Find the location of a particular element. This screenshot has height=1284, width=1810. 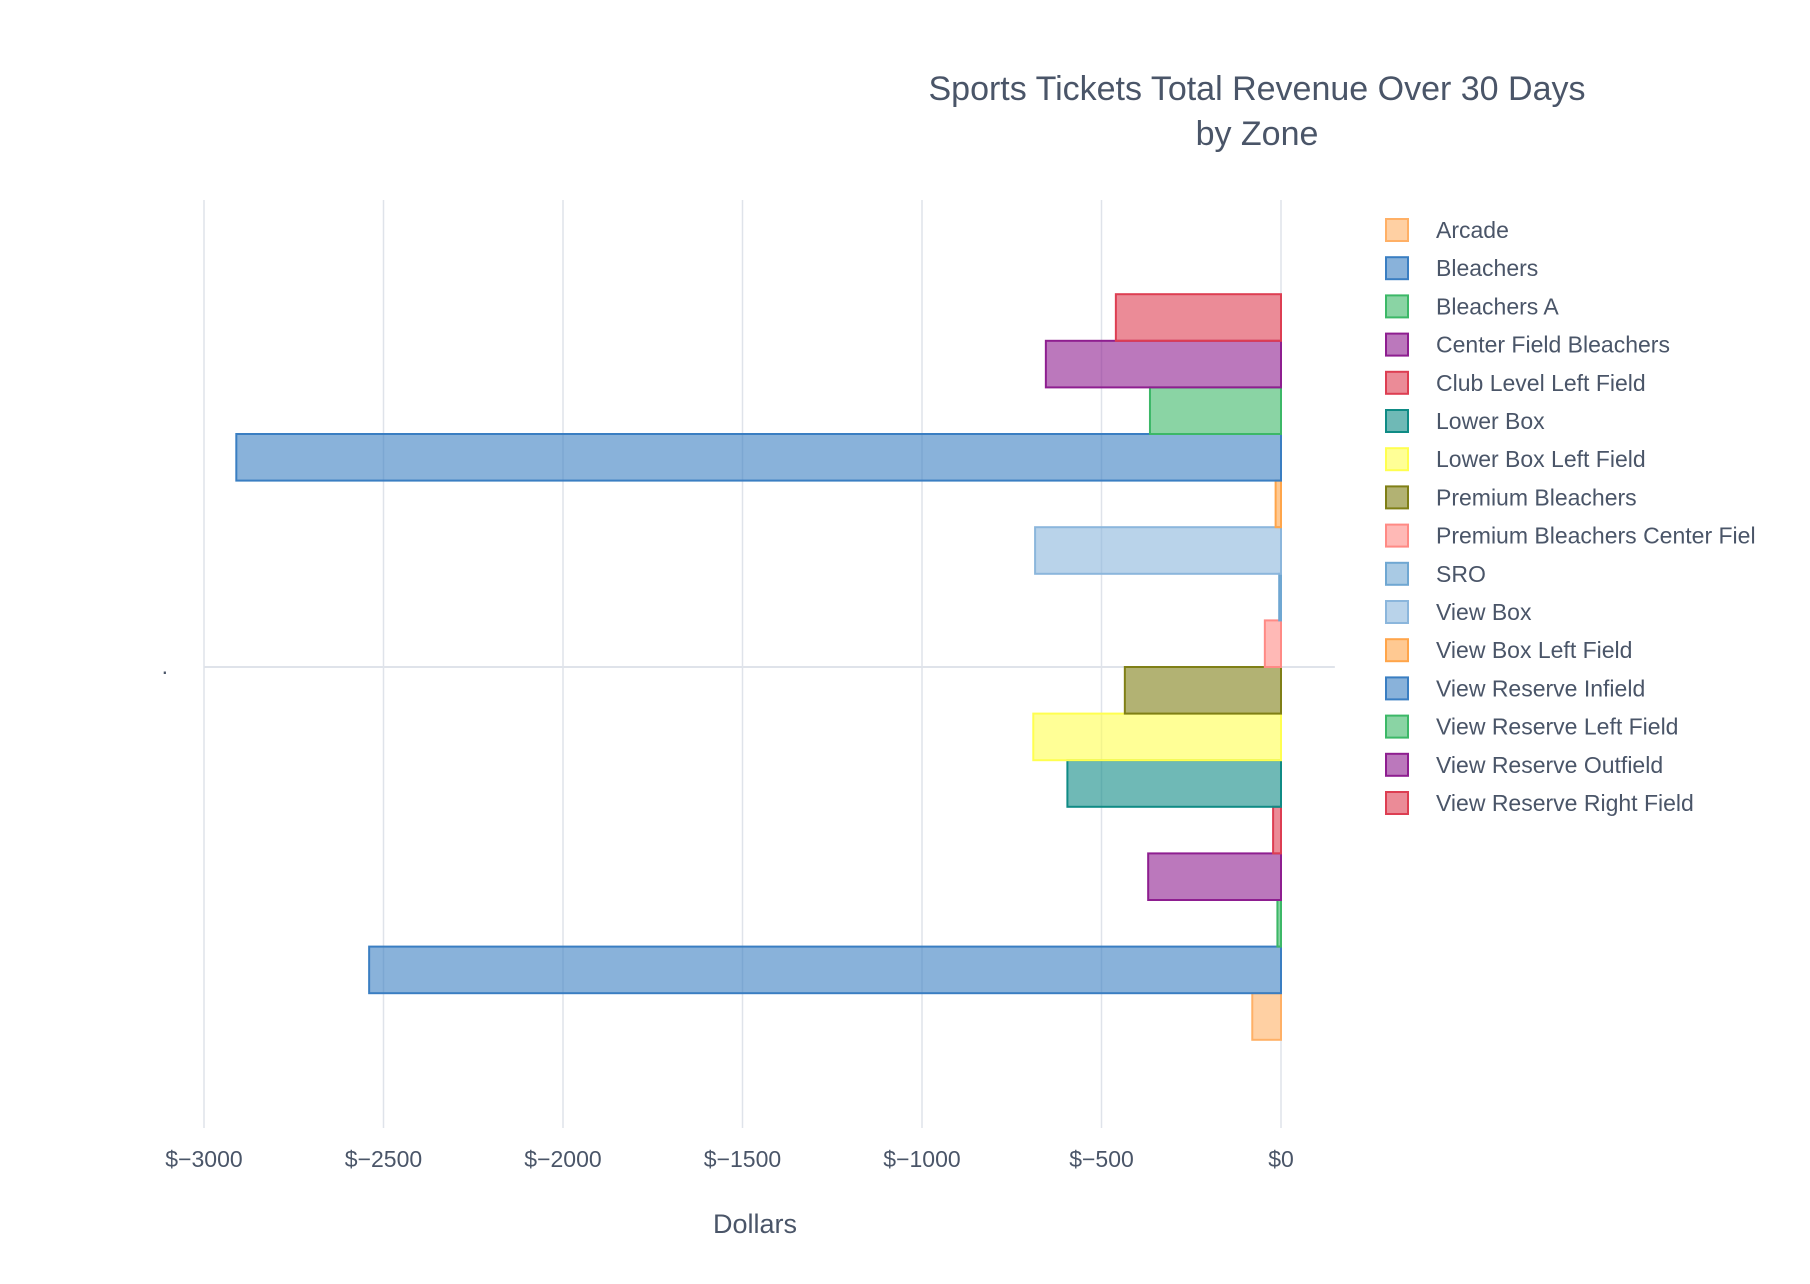

x-tick-label: $0 is located at coordinates (1281, 1159).